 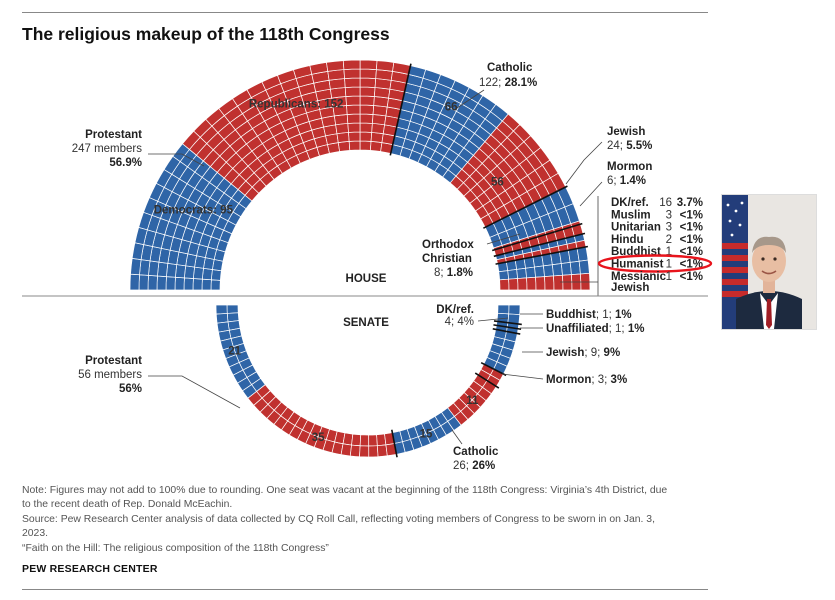 What do you see at coordinates (366, 323) in the screenshot?
I see `senate-label: SENATE` at bounding box center [366, 323].